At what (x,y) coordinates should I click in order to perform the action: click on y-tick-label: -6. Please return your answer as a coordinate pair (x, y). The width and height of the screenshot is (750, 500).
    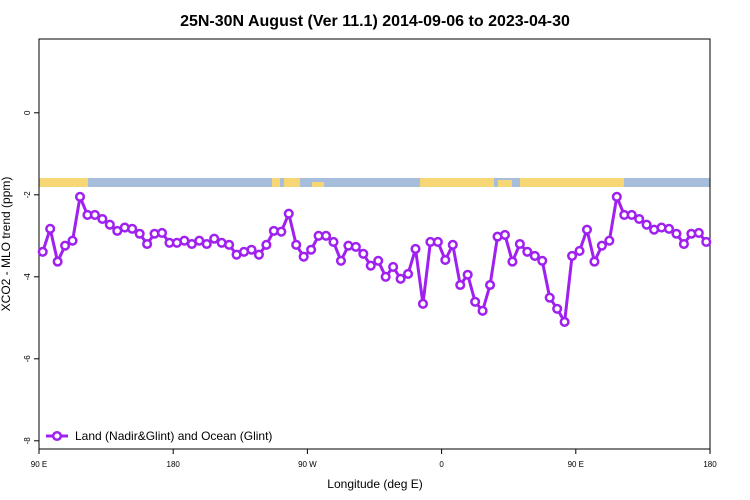
    Looking at the image, I should click on (27, 359).